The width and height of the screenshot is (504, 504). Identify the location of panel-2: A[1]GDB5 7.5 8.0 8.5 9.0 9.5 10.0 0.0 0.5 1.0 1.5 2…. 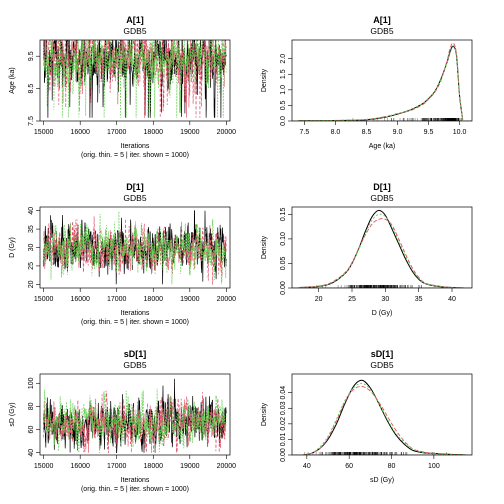
(367, 82).